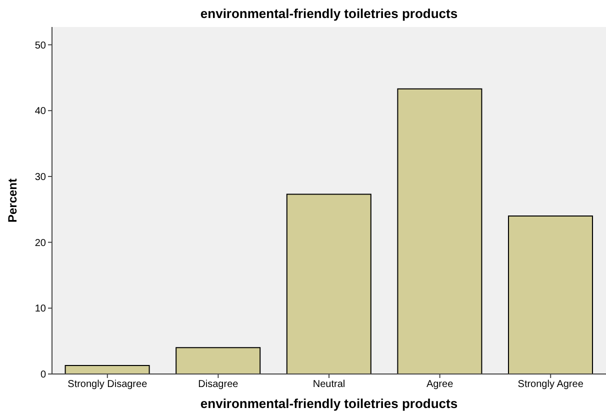  What do you see at coordinates (40, 112) in the screenshot?
I see `y-tick-label: 40` at bounding box center [40, 112].